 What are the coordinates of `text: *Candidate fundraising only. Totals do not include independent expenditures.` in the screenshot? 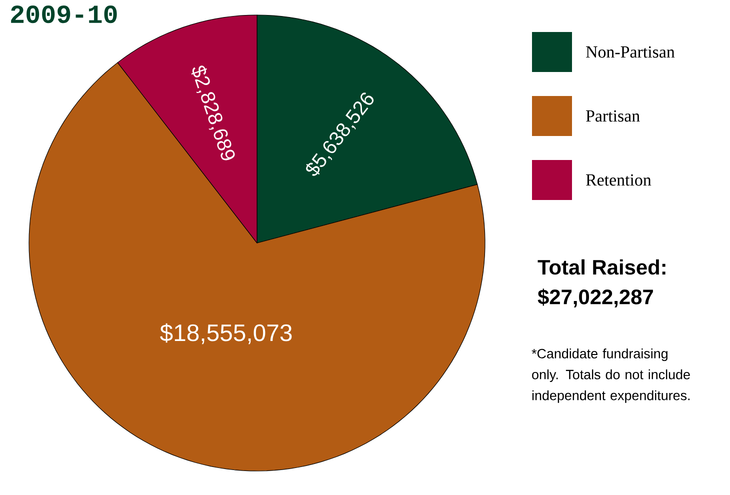 It's located at (611, 375).